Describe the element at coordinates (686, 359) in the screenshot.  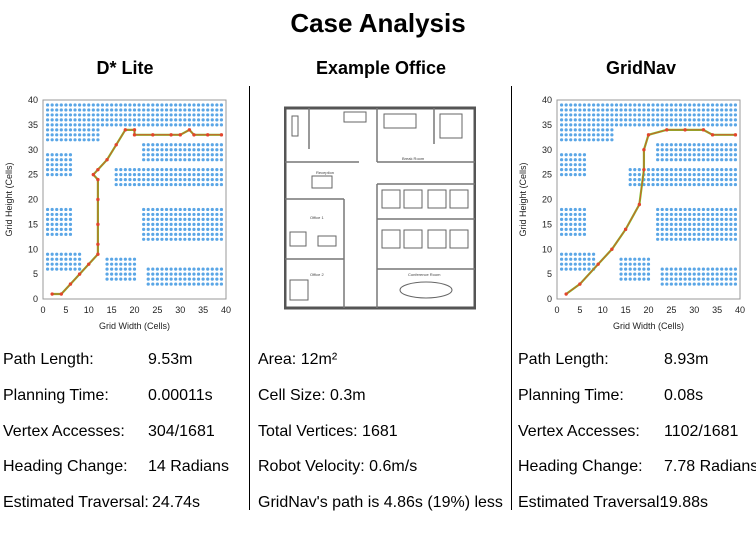
I see `stat-value: 8.93m` at that location.